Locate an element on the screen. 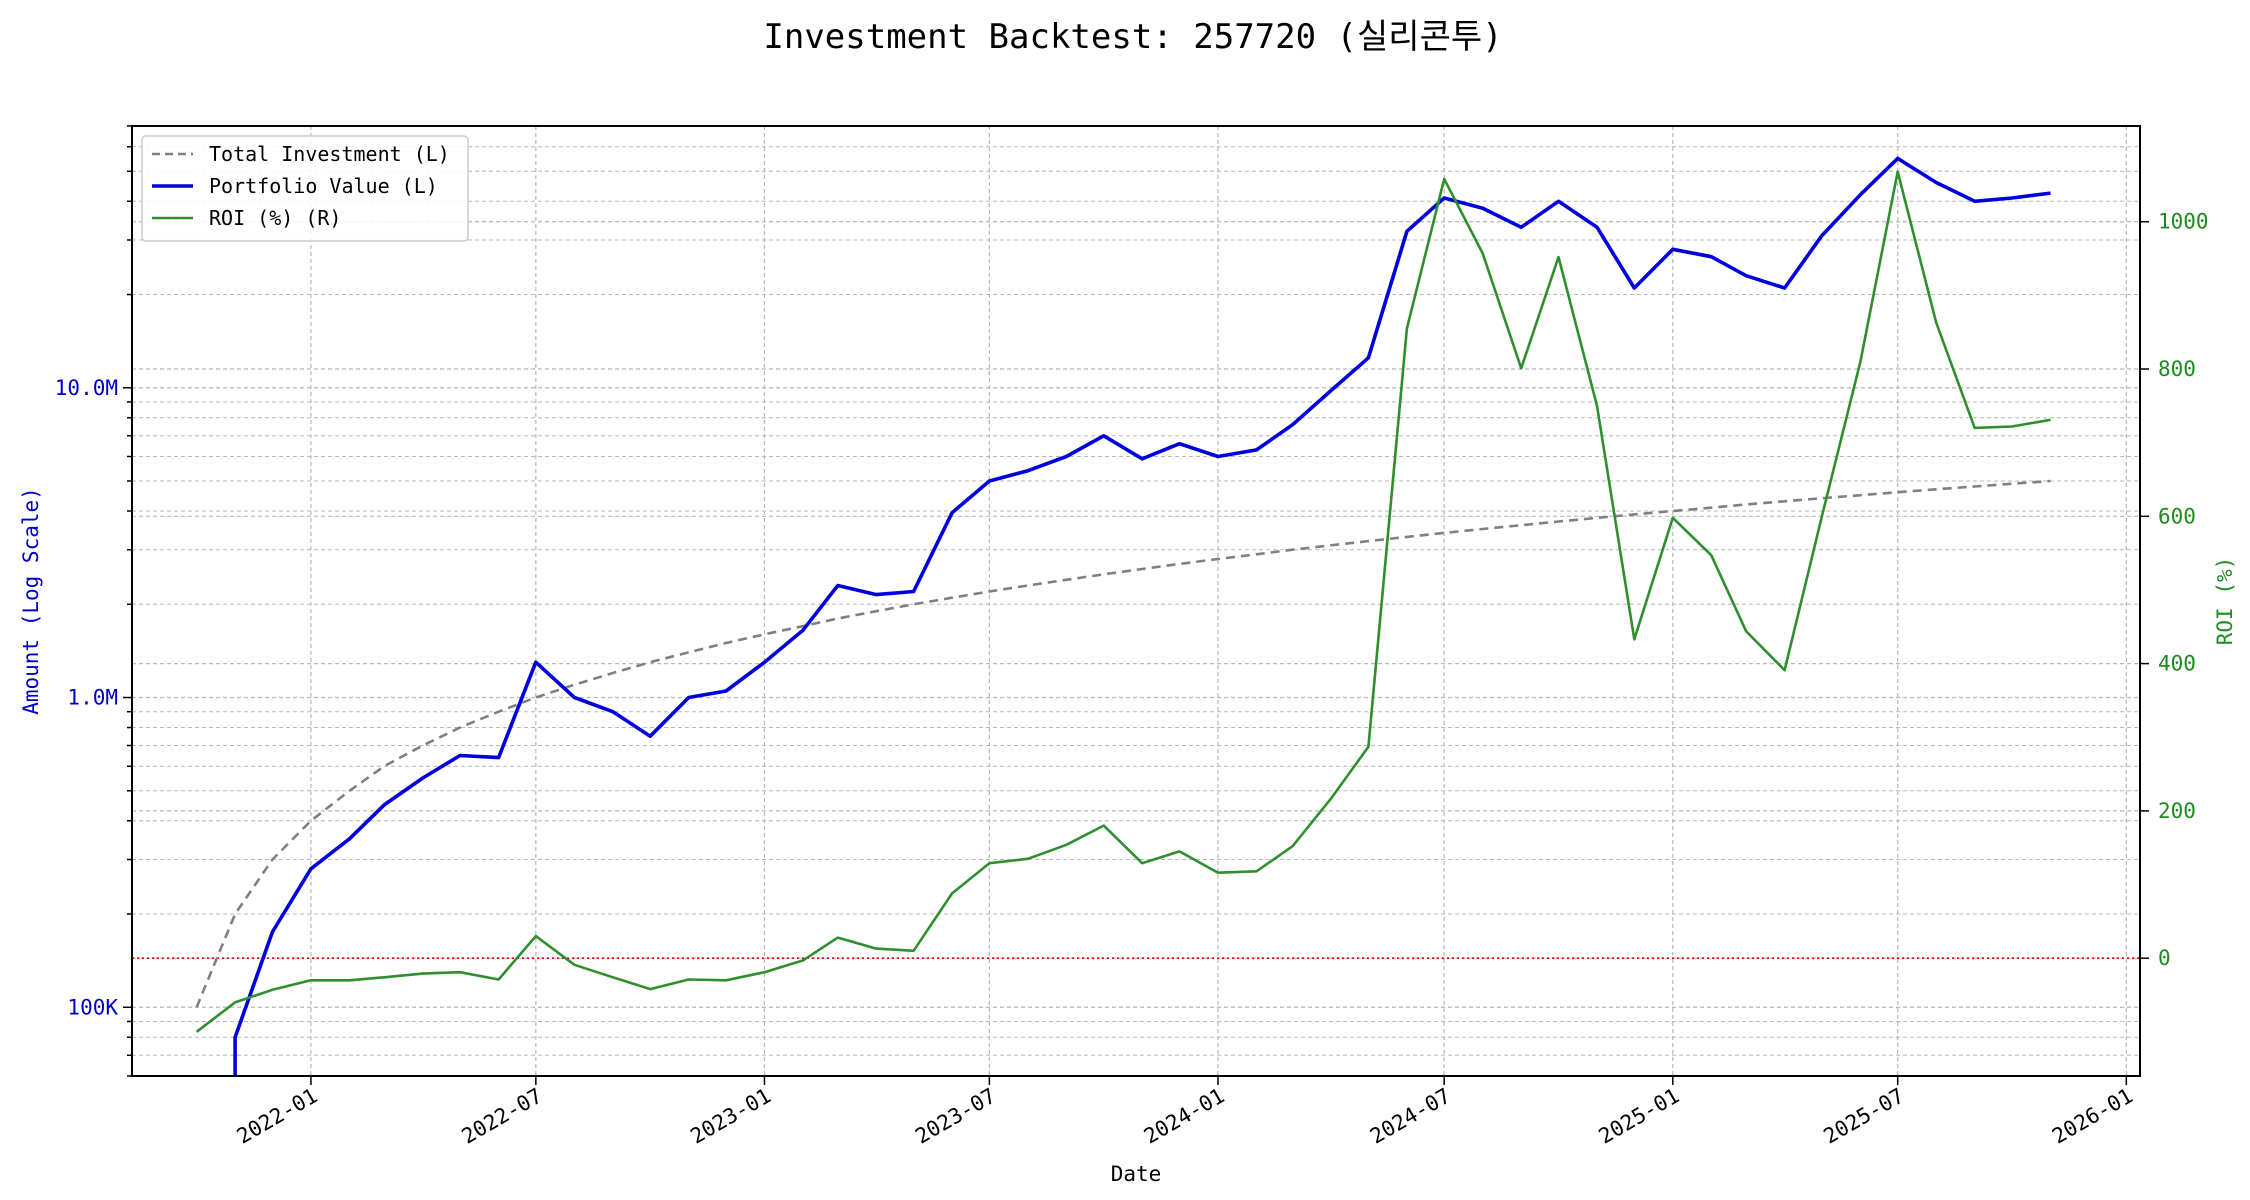 Image resolution: width=2250 pixels, height=1200 pixels. x-tick-label: 2025-01 is located at coordinates (1639, 1116).